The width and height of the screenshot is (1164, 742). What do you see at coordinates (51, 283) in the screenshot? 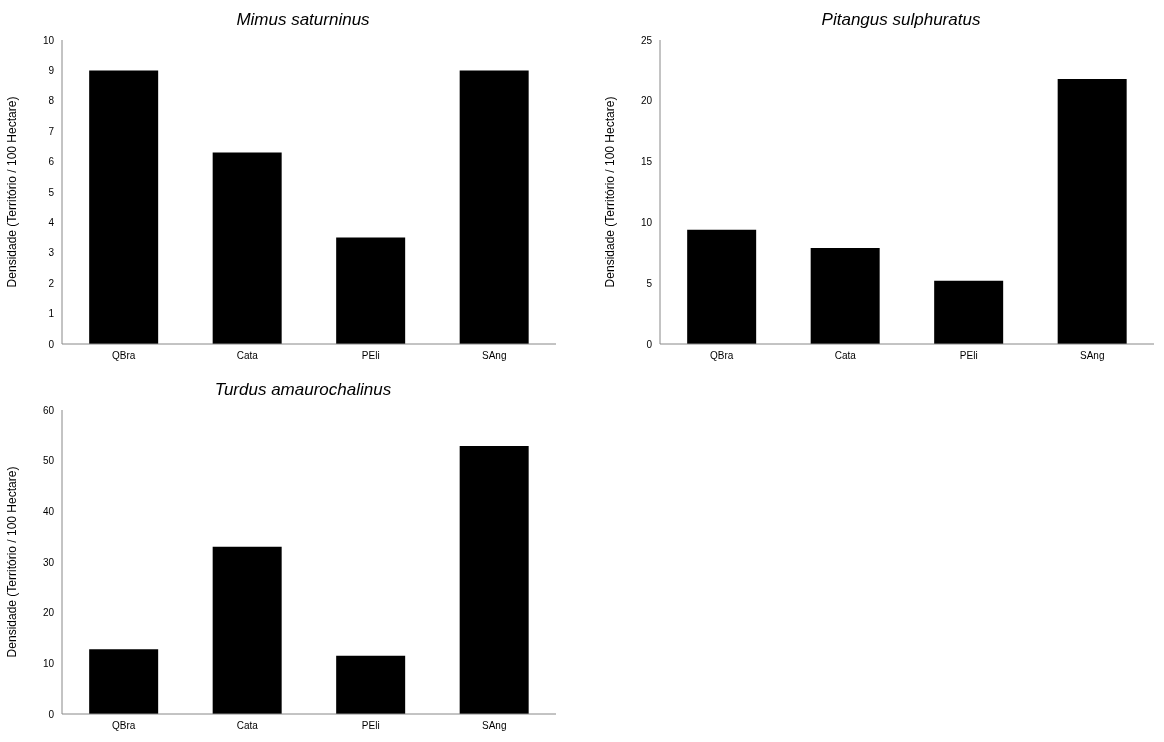
I see `y-tick-label: 2` at bounding box center [51, 283].